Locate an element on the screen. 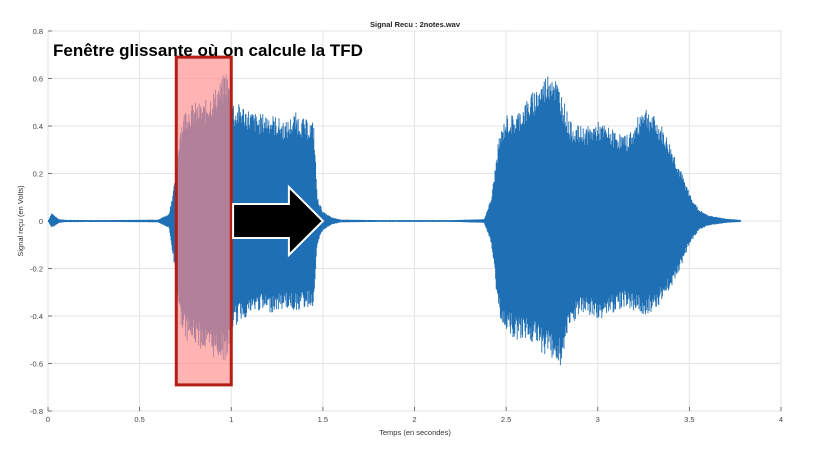 The width and height of the screenshot is (816, 458). y-tick-label: -0.6 is located at coordinates (36, 364).